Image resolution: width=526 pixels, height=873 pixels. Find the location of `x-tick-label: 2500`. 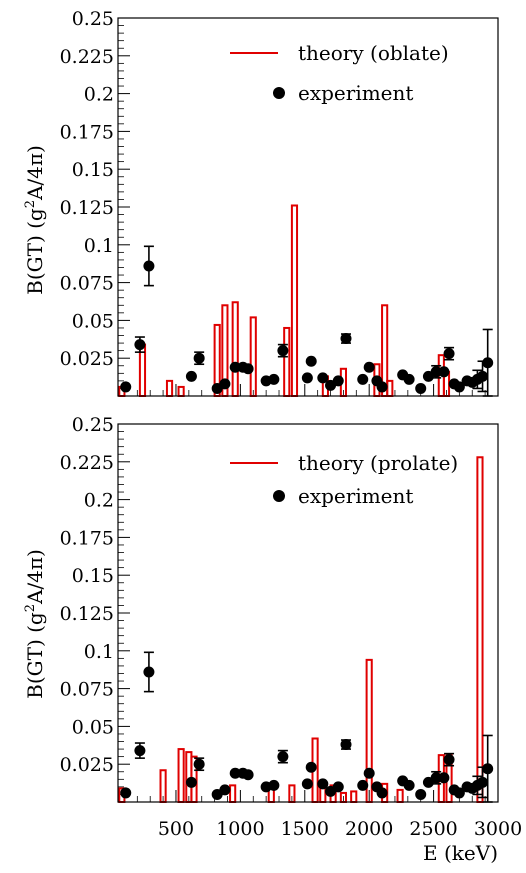

x-tick-label: 2500 is located at coordinates (433, 829).